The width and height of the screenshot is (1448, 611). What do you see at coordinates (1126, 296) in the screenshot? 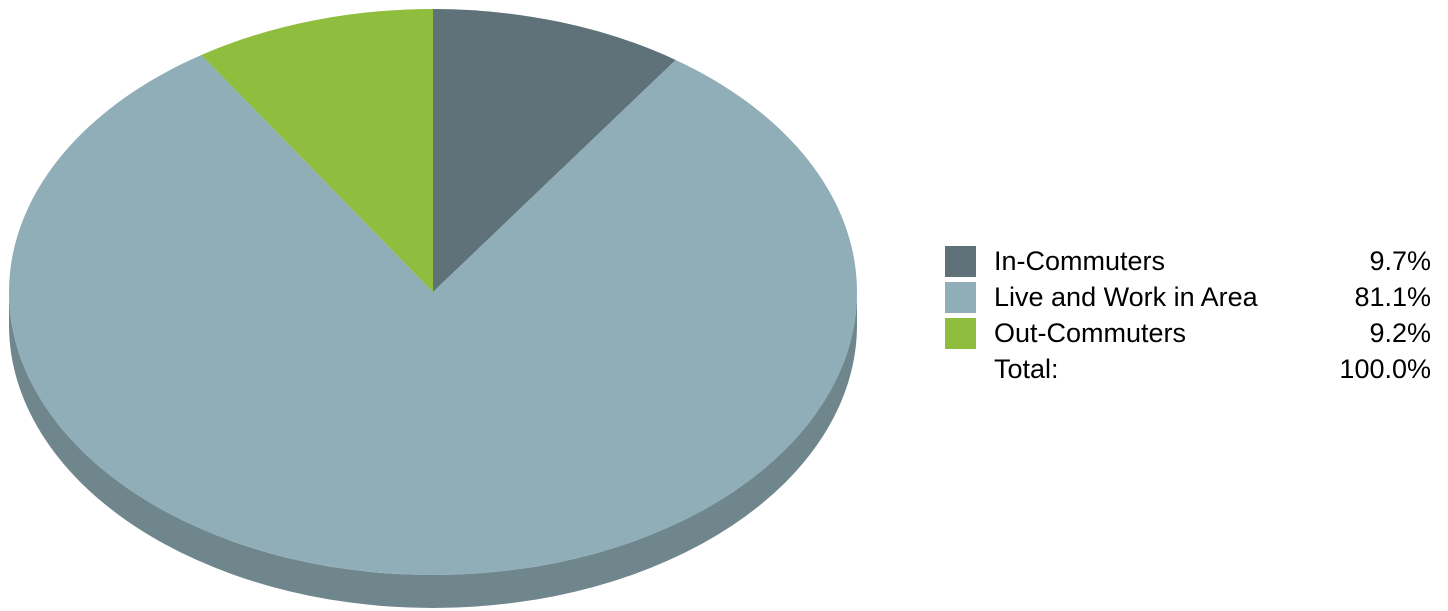
I see `legend-label: Live and Work in Area` at bounding box center [1126, 296].